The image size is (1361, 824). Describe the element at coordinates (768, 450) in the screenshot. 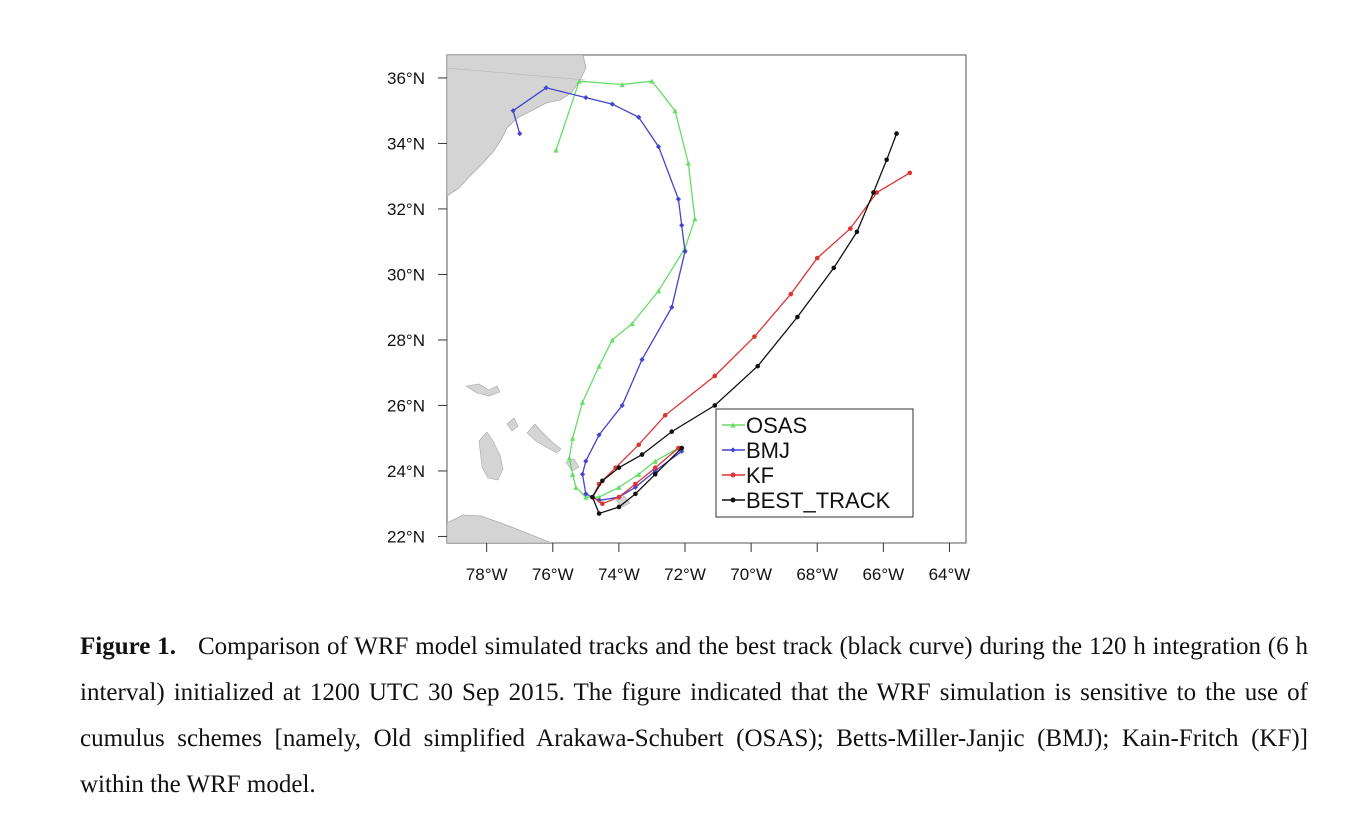

I see `legend-label-bmj: BMJ` at that location.